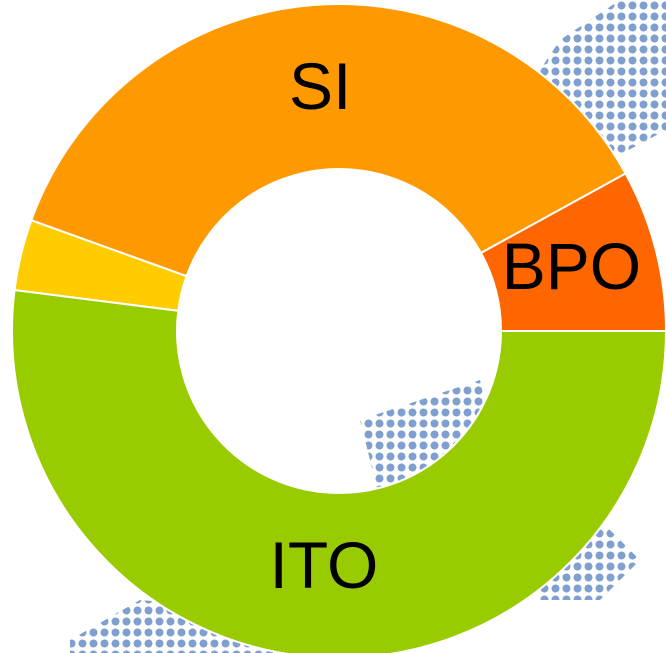 The width and height of the screenshot is (666, 653). Describe the element at coordinates (320, 86) in the screenshot. I see `slice-label: SI` at that location.